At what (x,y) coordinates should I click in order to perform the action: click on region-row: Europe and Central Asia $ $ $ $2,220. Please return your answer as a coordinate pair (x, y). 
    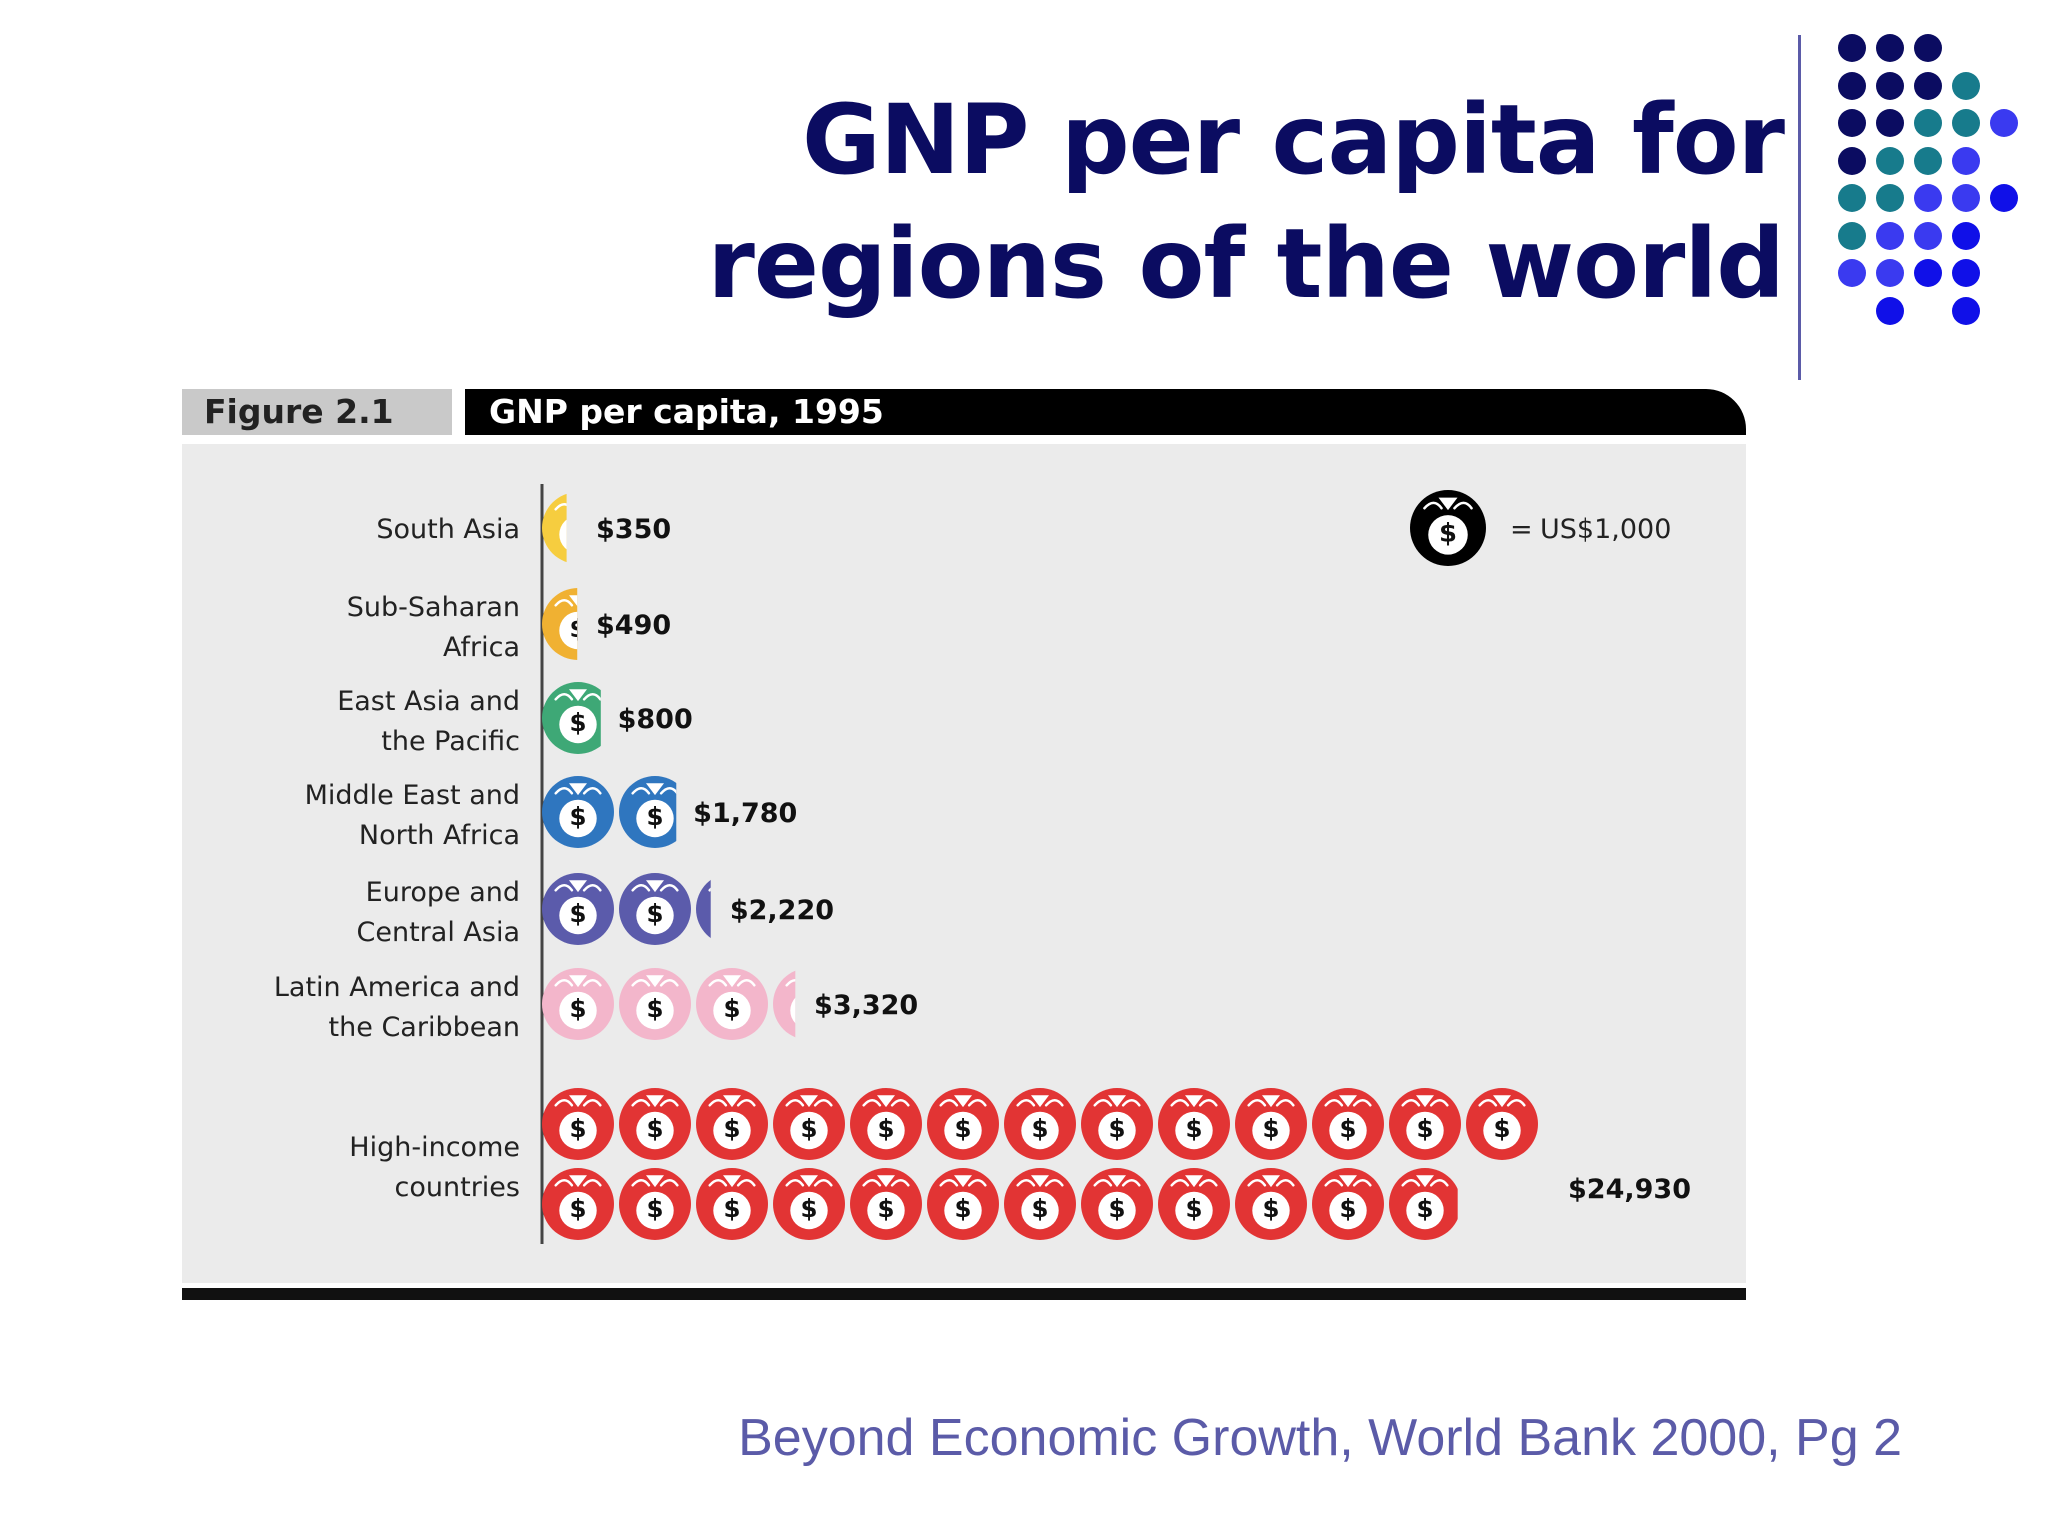
    Looking at the image, I should click on (595, 910).